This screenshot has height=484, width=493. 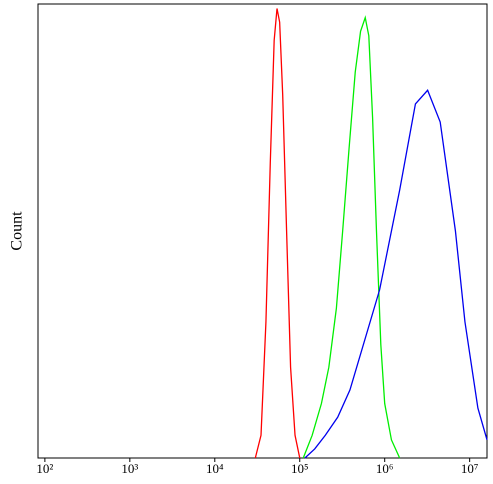 What do you see at coordinates (129, 468) in the screenshot?
I see `x-tick-label: 10³` at bounding box center [129, 468].